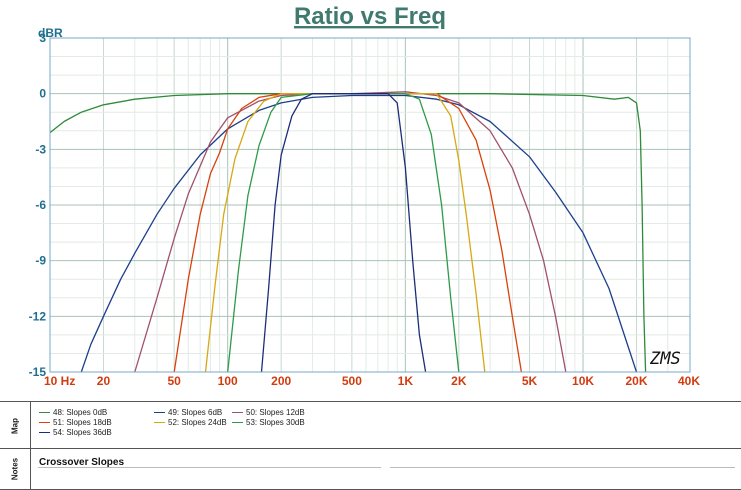 The image size is (741, 490). Describe the element at coordinates (637, 381) in the screenshot. I see `x-tick-label: 20K` at that location.